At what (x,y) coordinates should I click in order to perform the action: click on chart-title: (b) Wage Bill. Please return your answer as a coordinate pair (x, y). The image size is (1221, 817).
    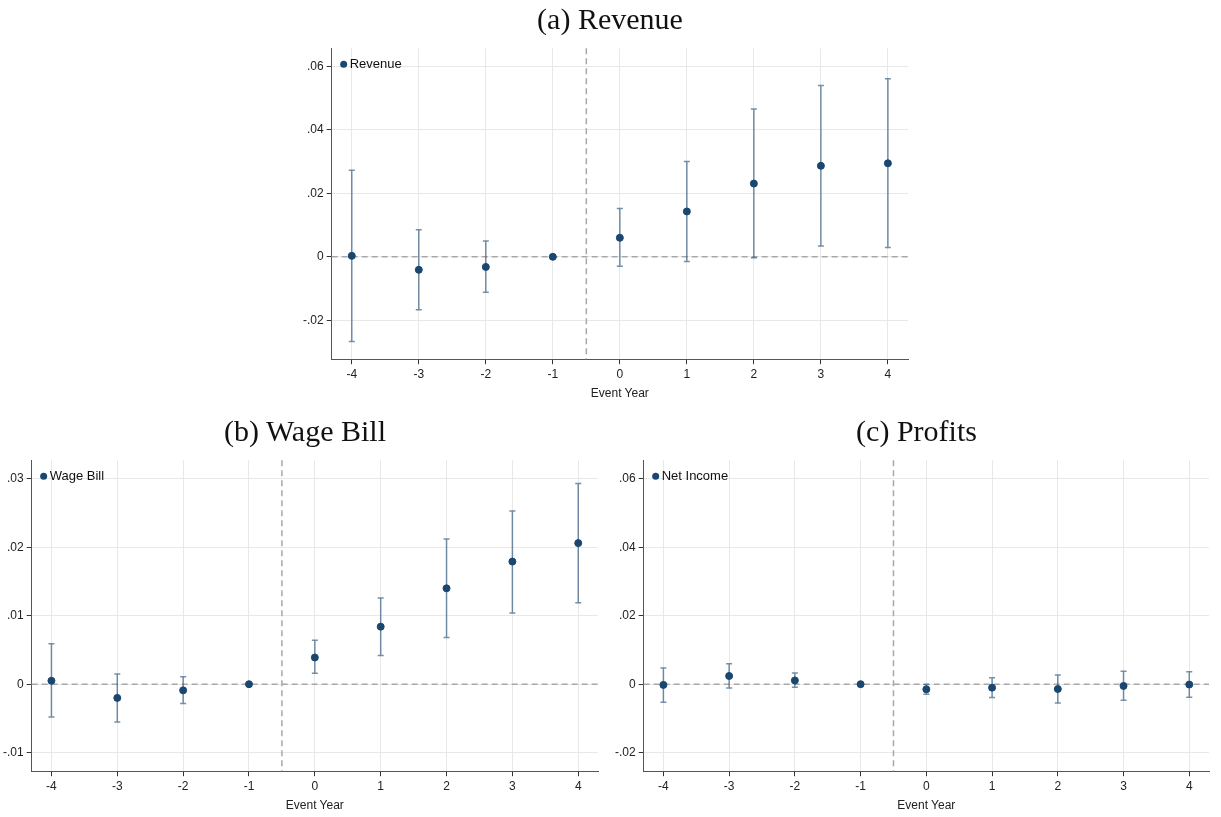
    Looking at the image, I should click on (305, 431).